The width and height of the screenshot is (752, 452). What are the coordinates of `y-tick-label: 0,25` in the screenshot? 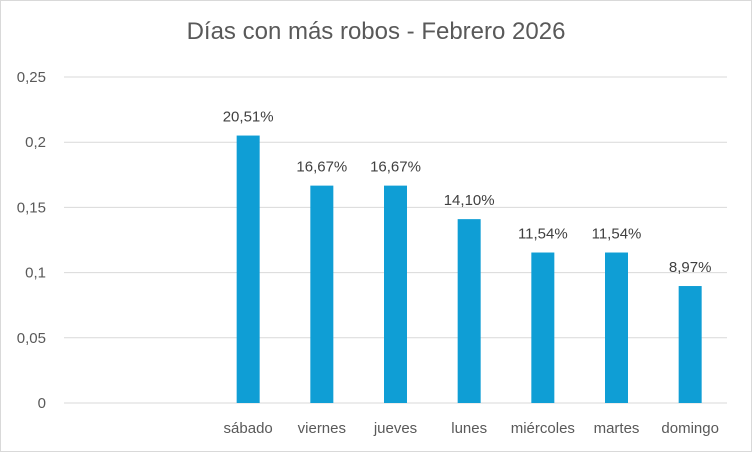 It's located at (31, 77).